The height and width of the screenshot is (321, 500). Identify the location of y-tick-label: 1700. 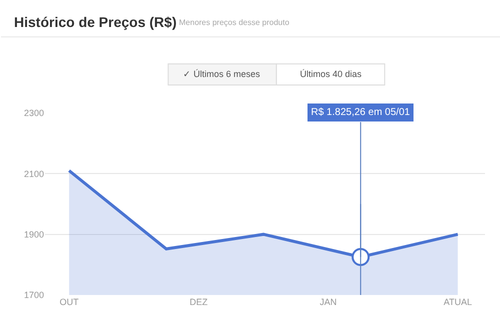
(34, 295).